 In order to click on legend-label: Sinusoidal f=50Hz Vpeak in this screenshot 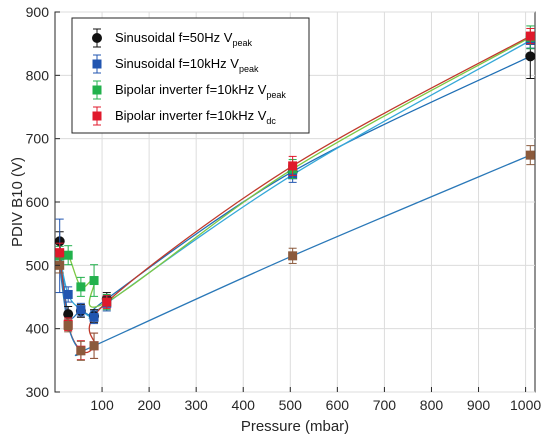, I will do `click(183, 39)`.